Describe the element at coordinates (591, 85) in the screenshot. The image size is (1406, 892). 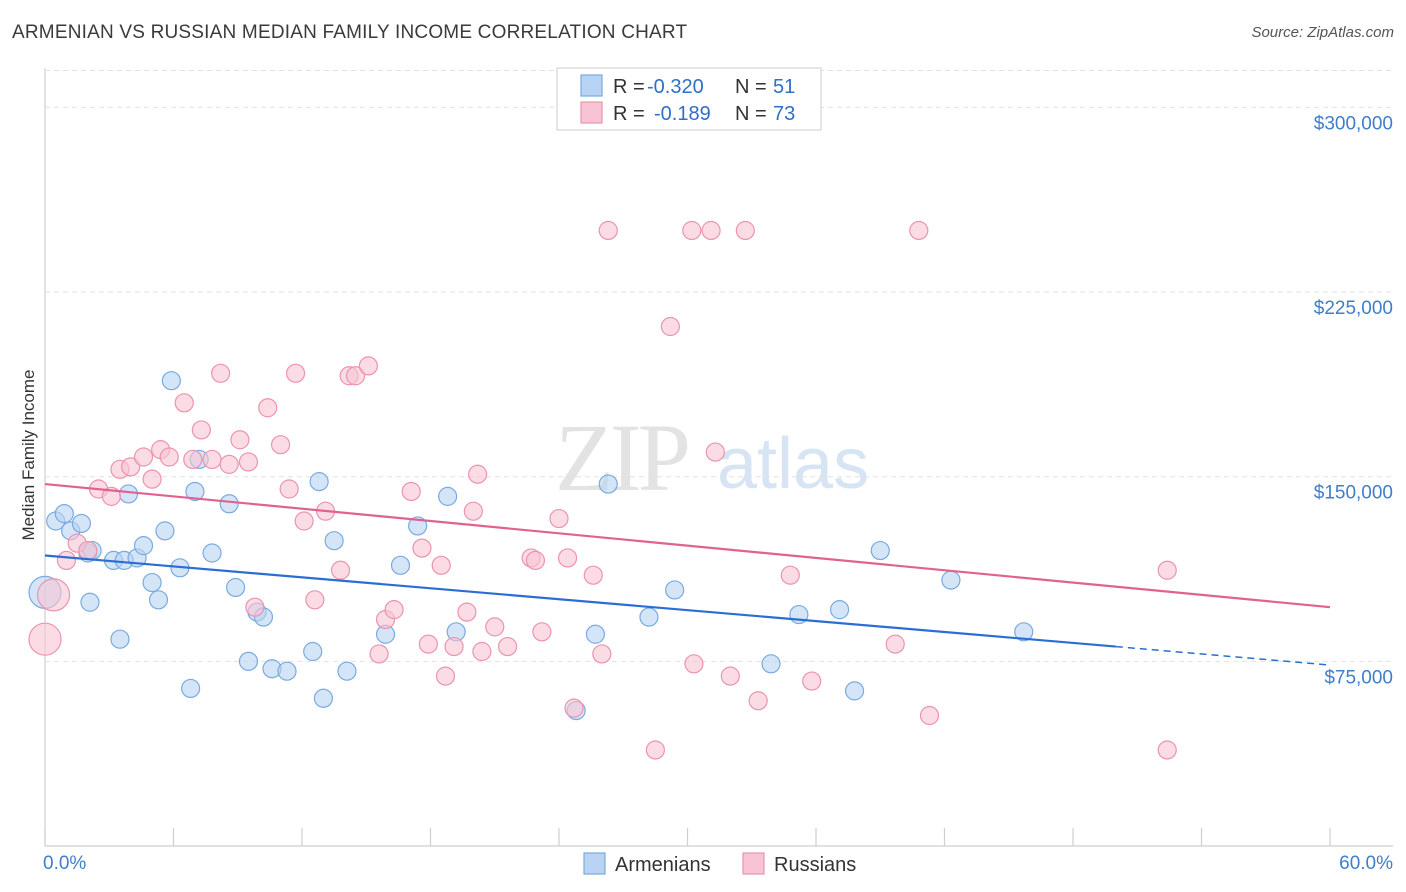
I see `legend-swatch-armenians` at that location.